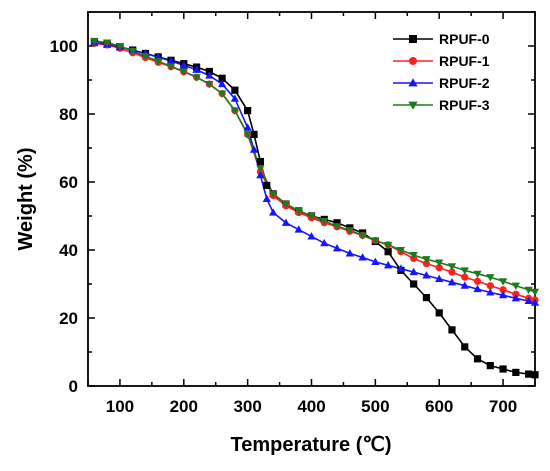 Image resolution: width=550 pixels, height=471 pixels. I want to click on x-tick-label: 200, so click(184, 406).